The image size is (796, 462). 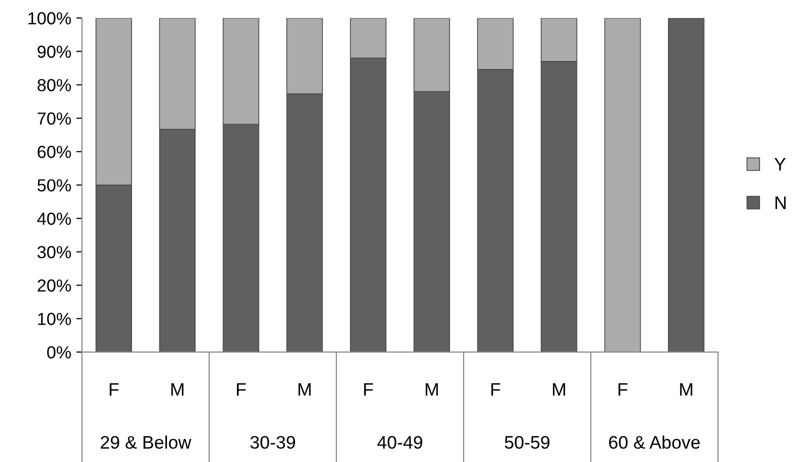 What do you see at coordinates (54, 319) in the screenshot?
I see `y-tick-label: 10%` at bounding box center [54, 319].